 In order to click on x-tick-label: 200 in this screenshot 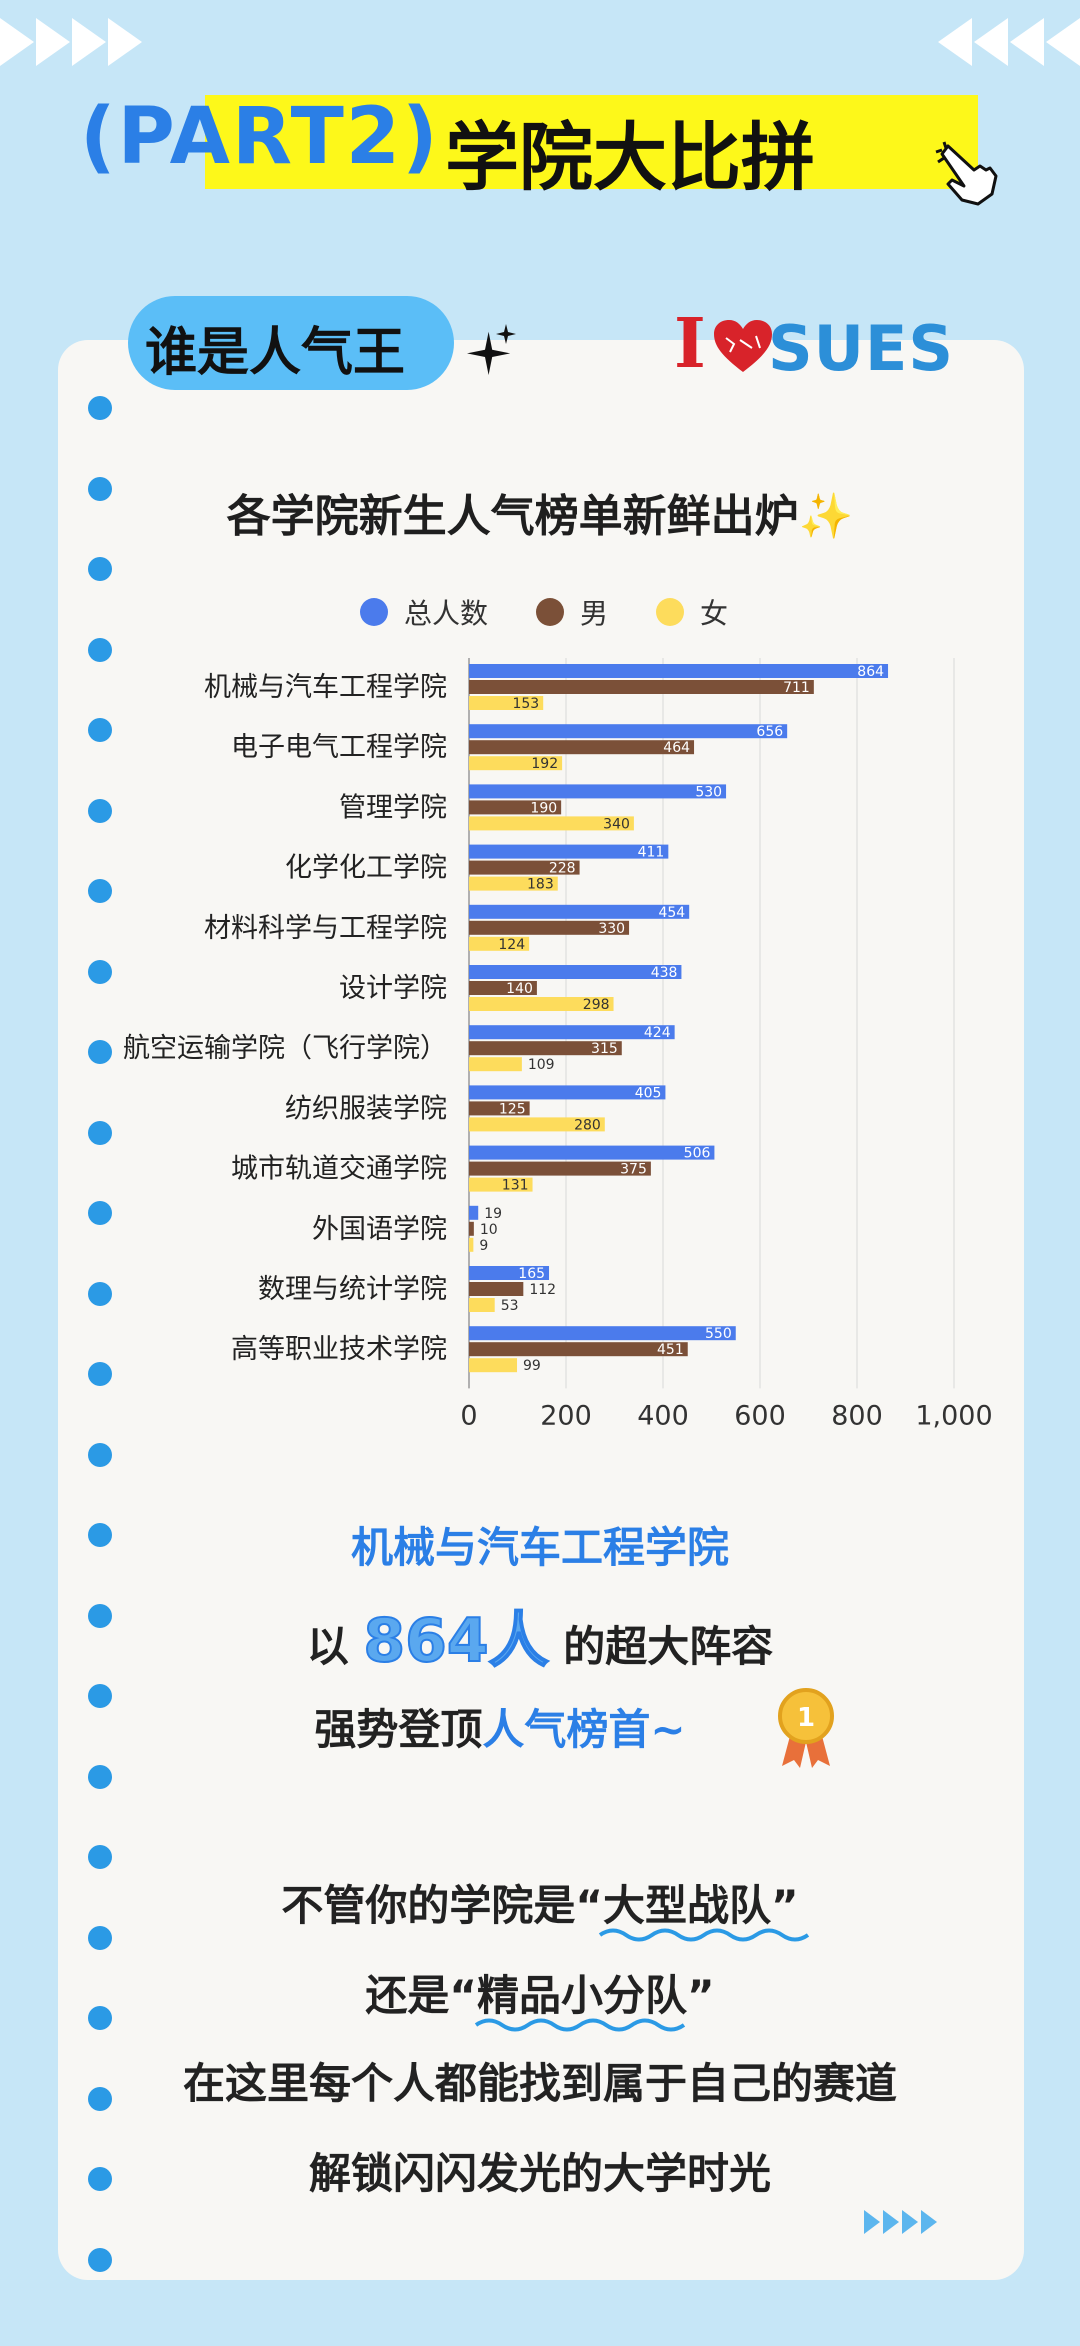, I will do `click(566, 1415)`.